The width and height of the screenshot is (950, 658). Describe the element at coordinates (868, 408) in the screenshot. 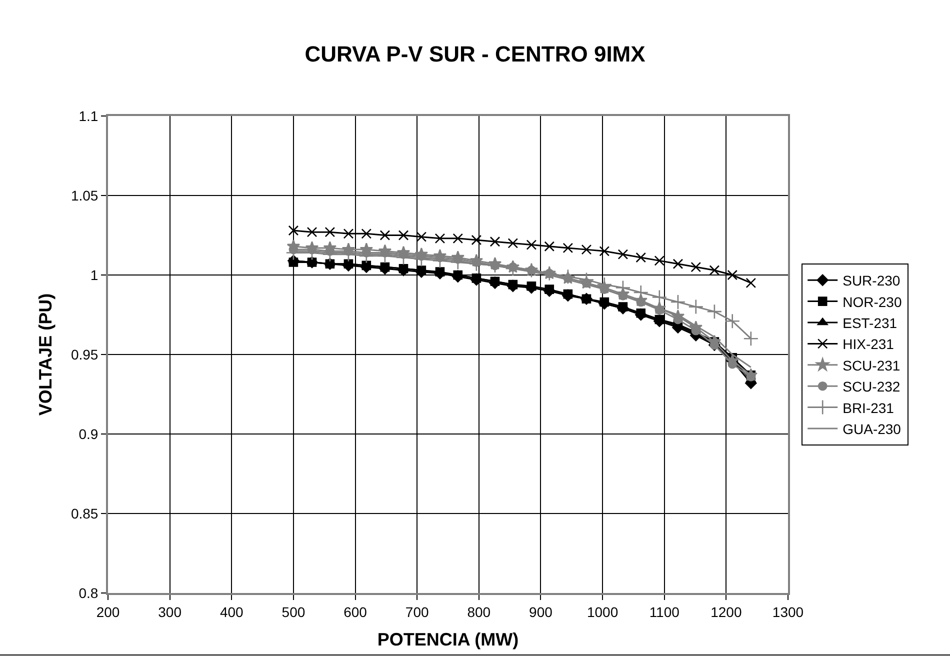

I see `legend-label: BRI-231` at that location.